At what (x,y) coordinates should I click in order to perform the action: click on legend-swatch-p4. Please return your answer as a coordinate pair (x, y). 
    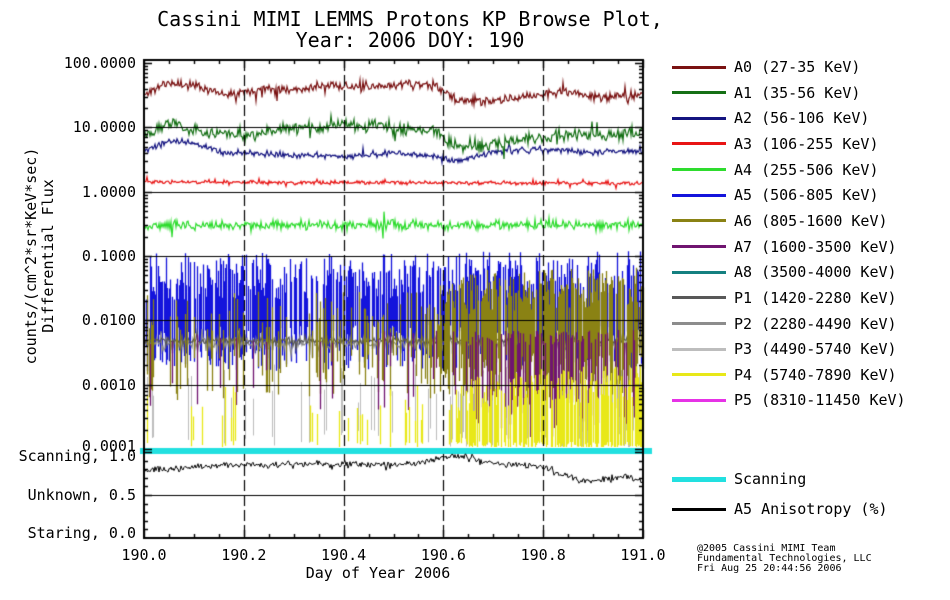
    Looking at the image, I should click on (699, 375).